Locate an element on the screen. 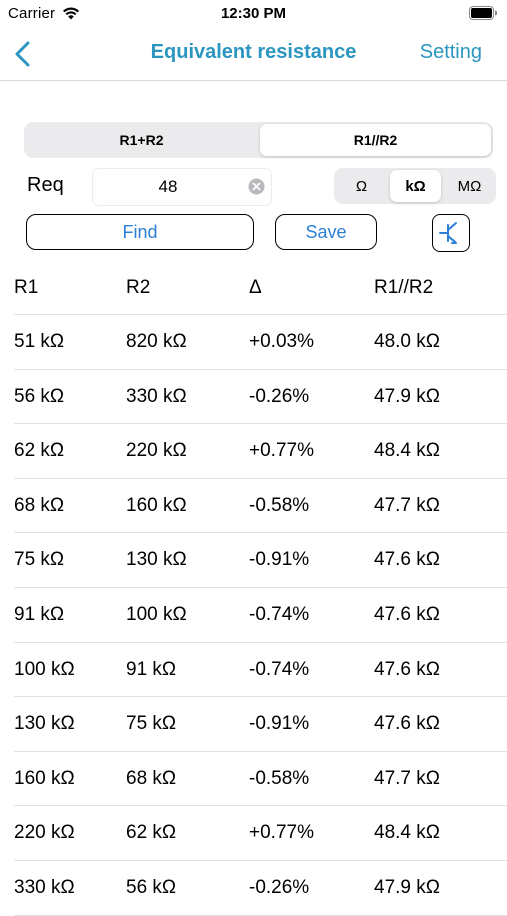  req-input is located at coordinates (169, 187).